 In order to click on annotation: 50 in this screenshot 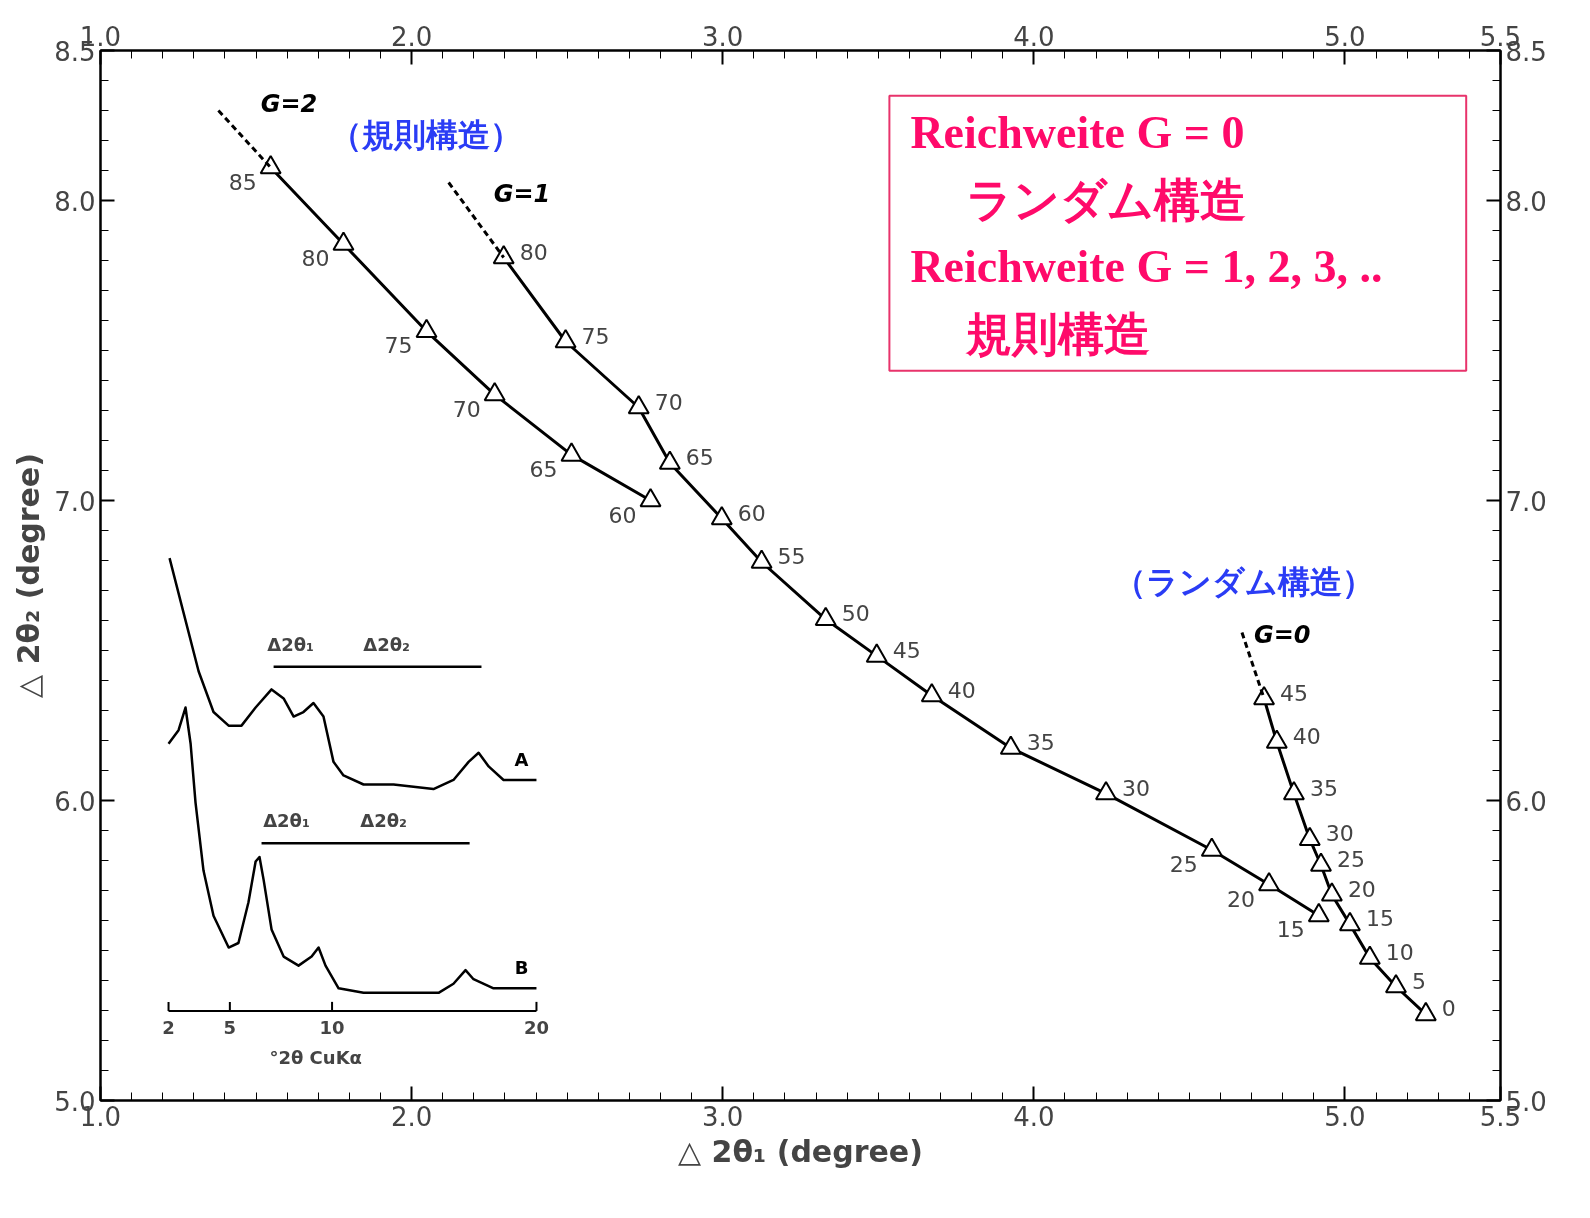, I will do `click(855, 614)`.